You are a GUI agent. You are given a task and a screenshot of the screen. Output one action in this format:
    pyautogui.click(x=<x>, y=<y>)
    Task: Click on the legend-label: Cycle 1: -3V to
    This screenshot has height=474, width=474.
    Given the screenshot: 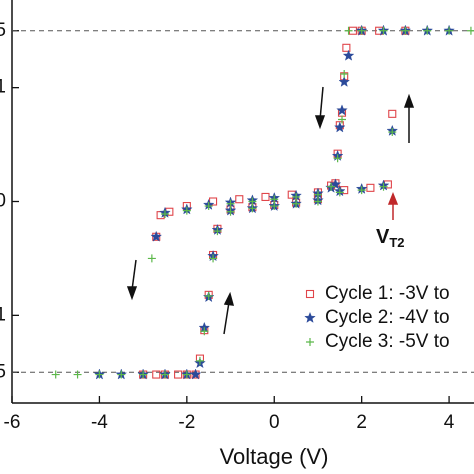 What is the action you would take?
    pyautogui.click(x=387, y=293)
    